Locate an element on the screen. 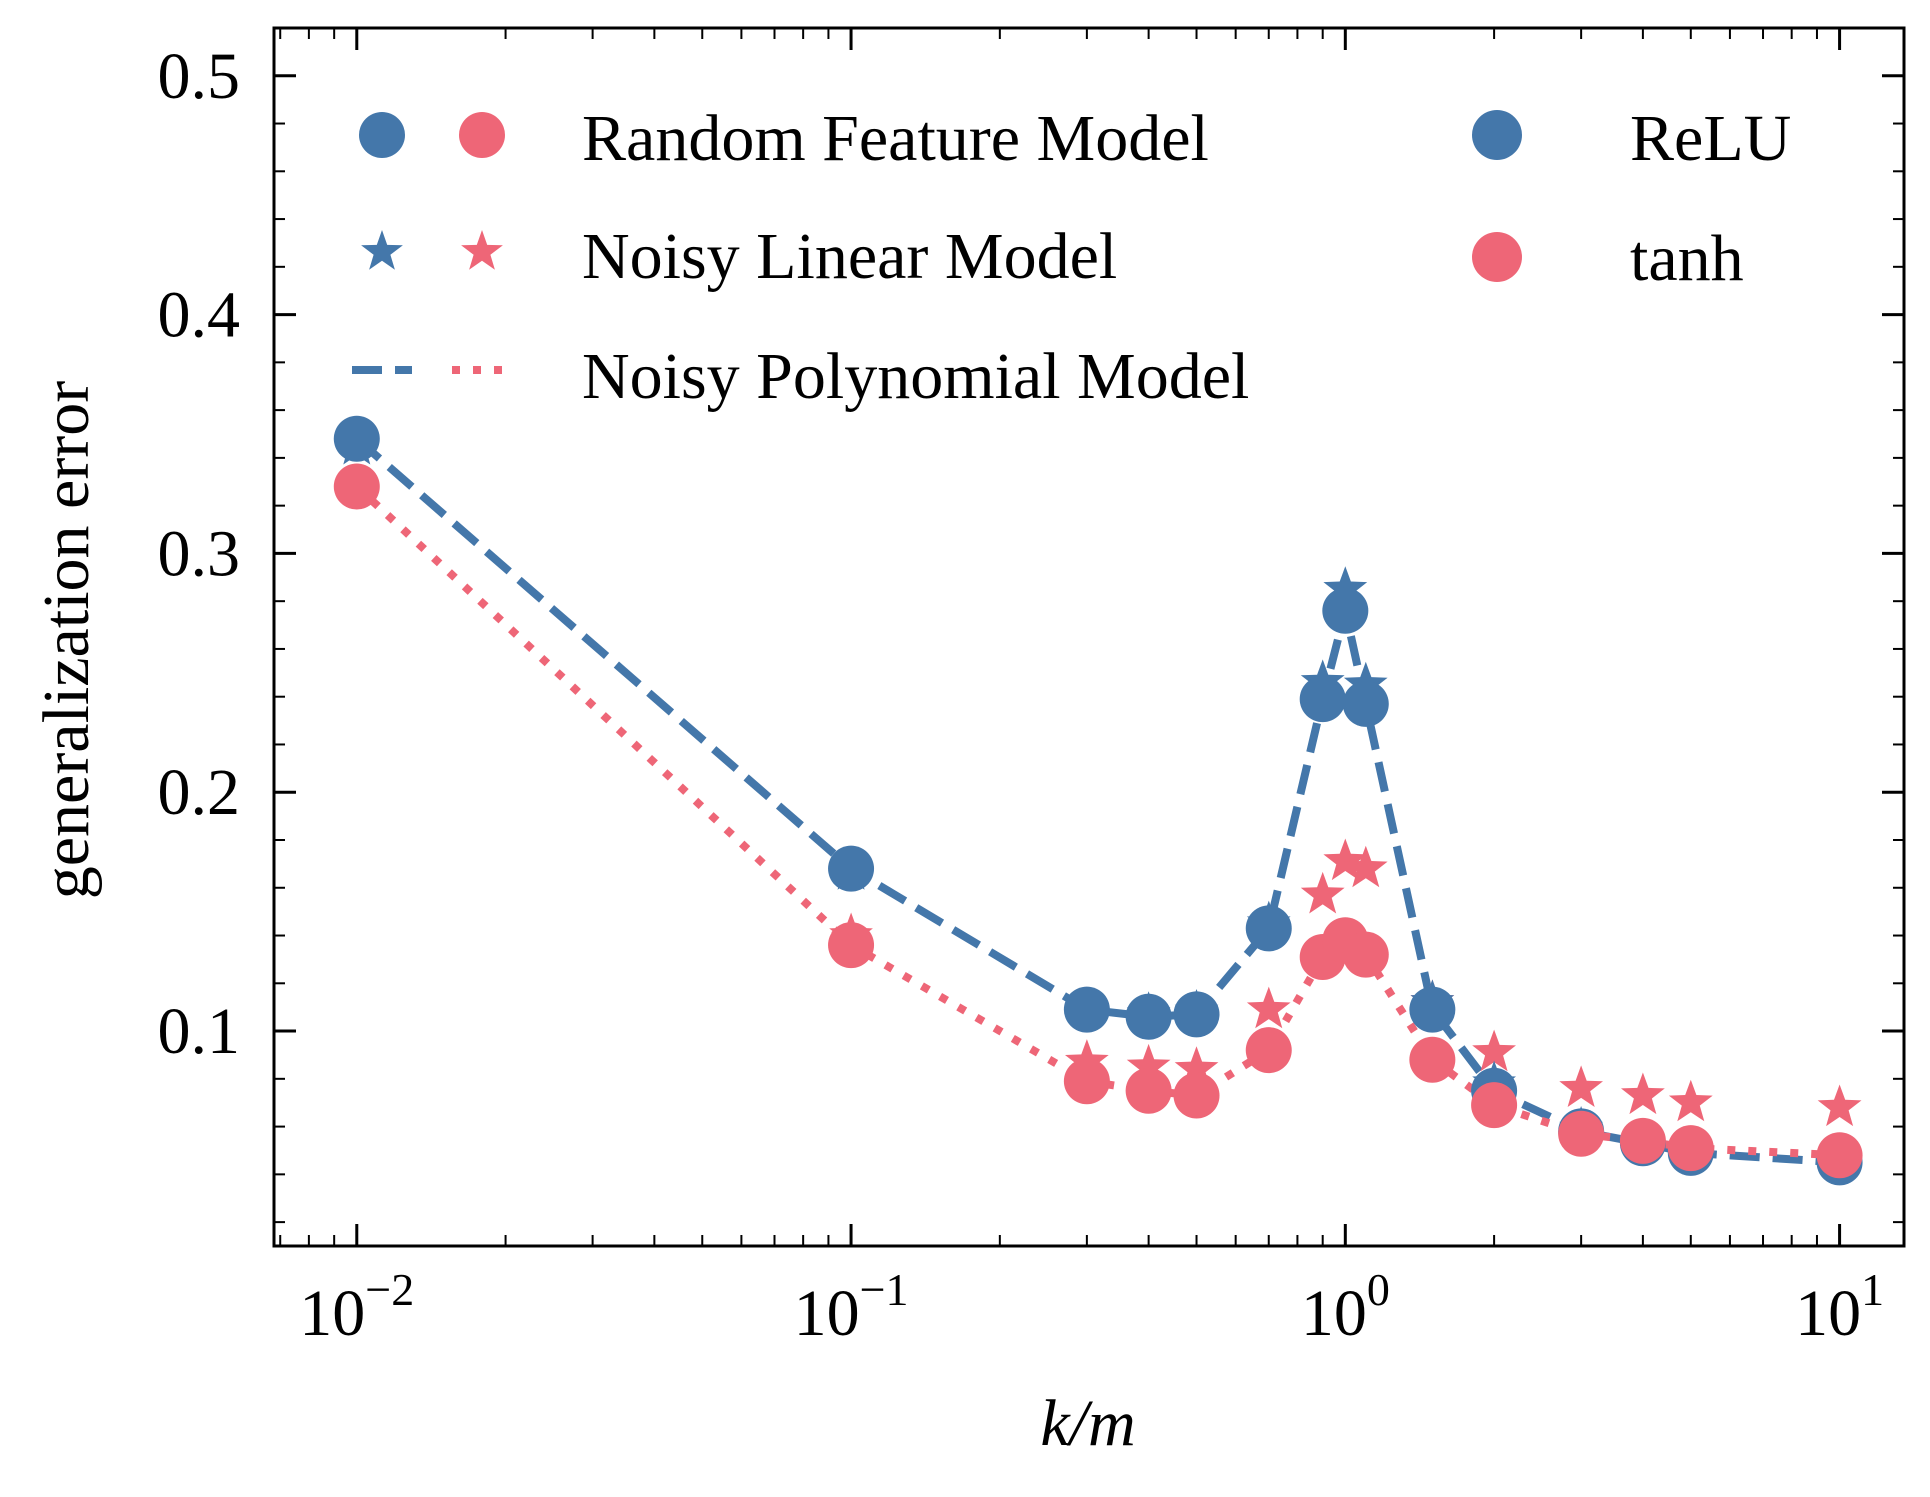 Image resolution: width=1930 pixels, height=1497 pixels. y-tick-label: 0.3 is located at coordinates (199, 553).